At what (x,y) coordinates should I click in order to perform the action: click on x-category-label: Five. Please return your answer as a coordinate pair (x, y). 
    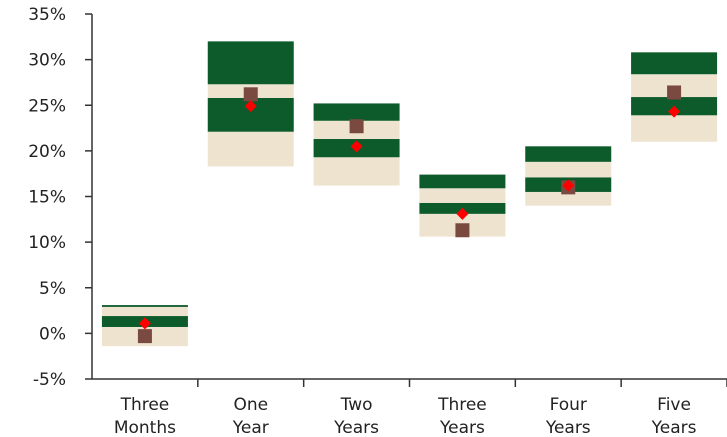
    Looking at the image, I should click on (674, 405).